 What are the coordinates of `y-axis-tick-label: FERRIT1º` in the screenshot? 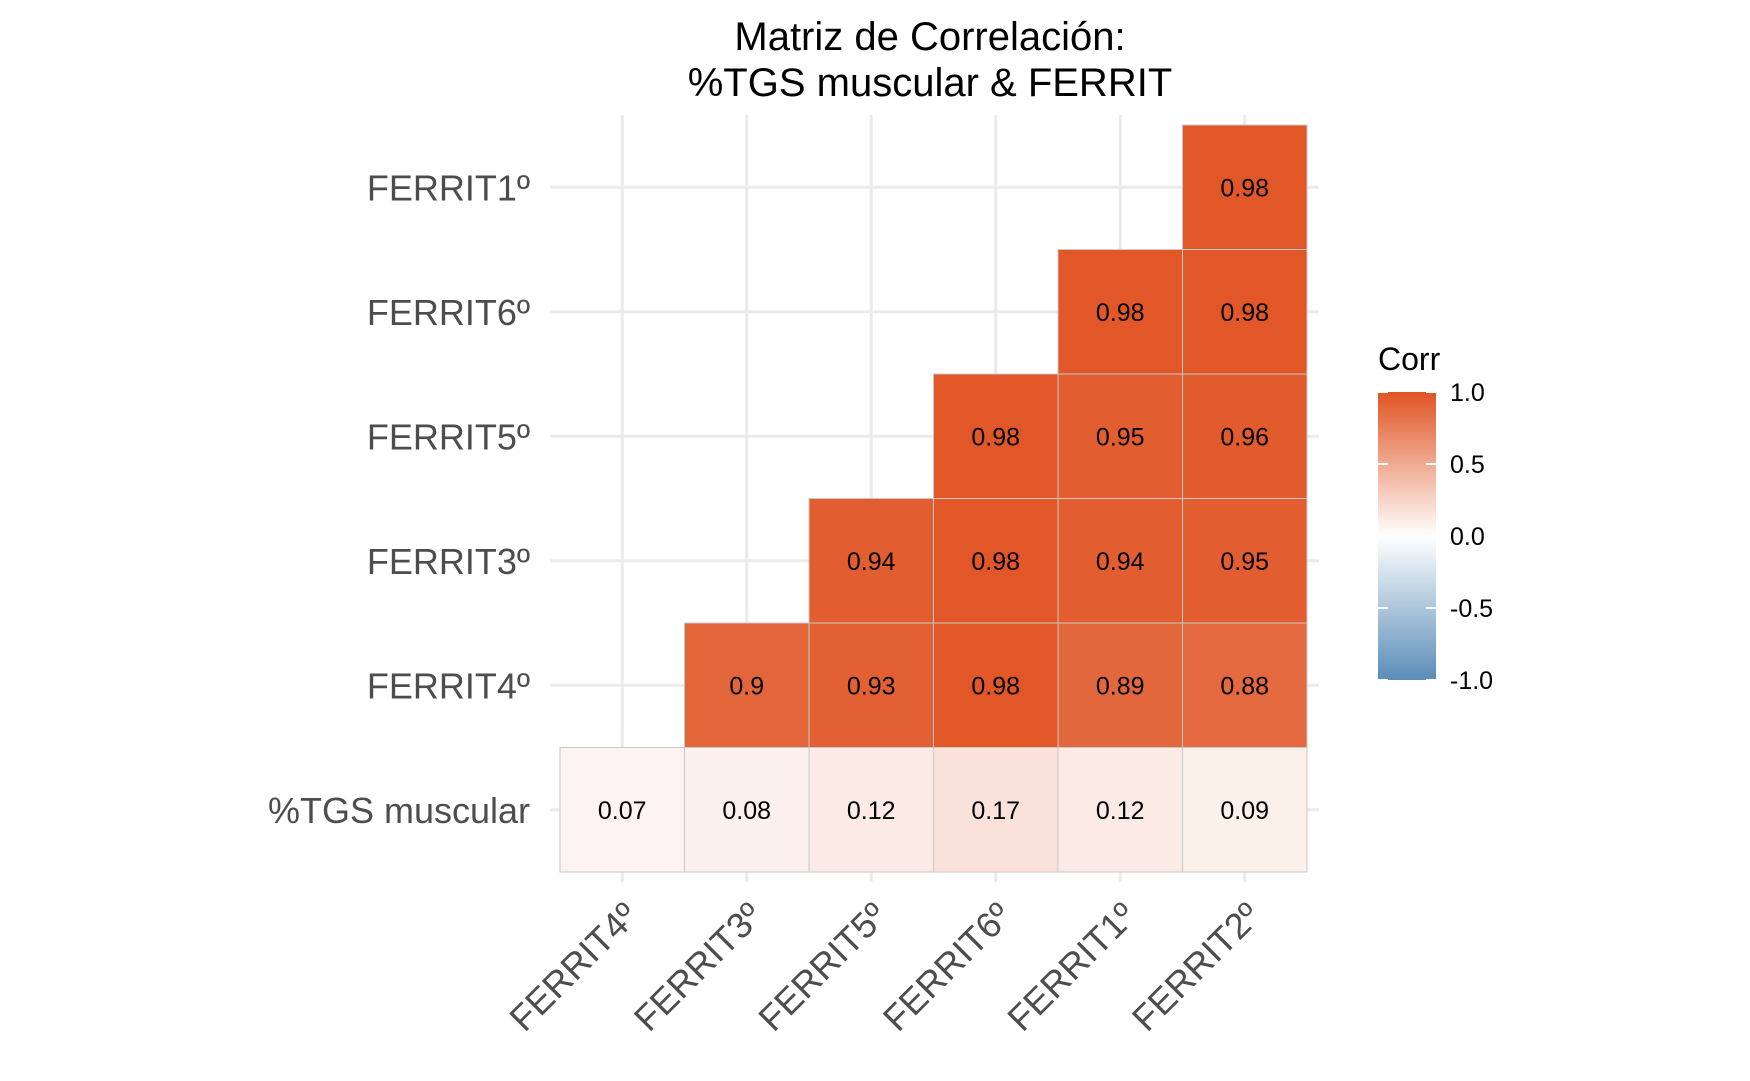 It's located at (448, 187).